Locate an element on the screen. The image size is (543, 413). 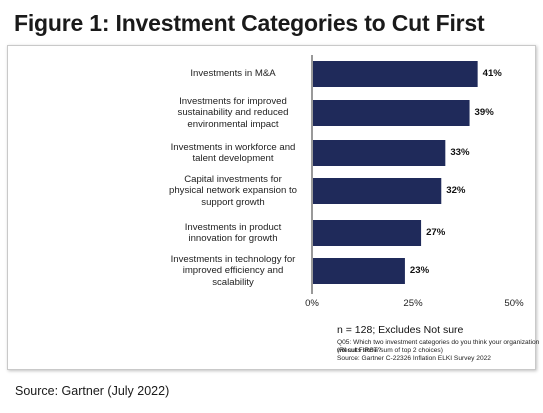
category-label-line: sustainability and reduced is located at coordinates (233, 113).